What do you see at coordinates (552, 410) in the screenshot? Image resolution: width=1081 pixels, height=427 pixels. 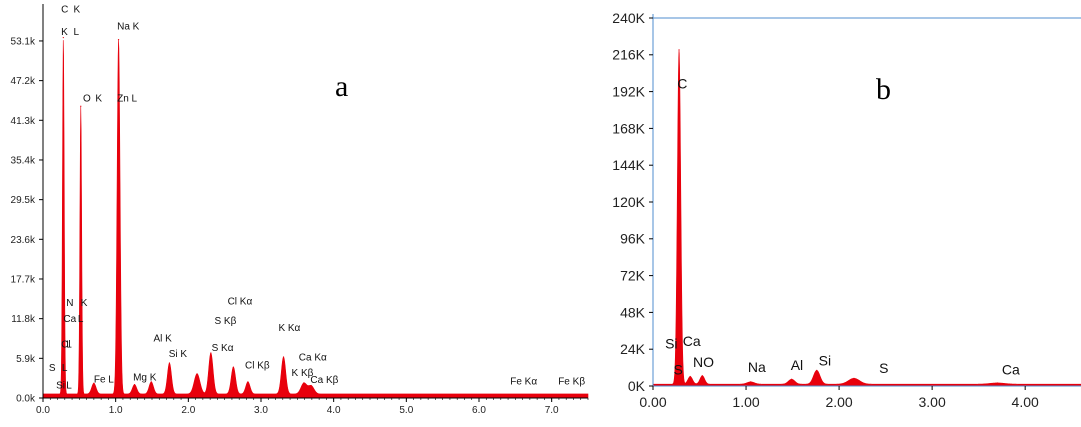 I see `x-tick-label: 7.0` at bounding box center [552, 410].